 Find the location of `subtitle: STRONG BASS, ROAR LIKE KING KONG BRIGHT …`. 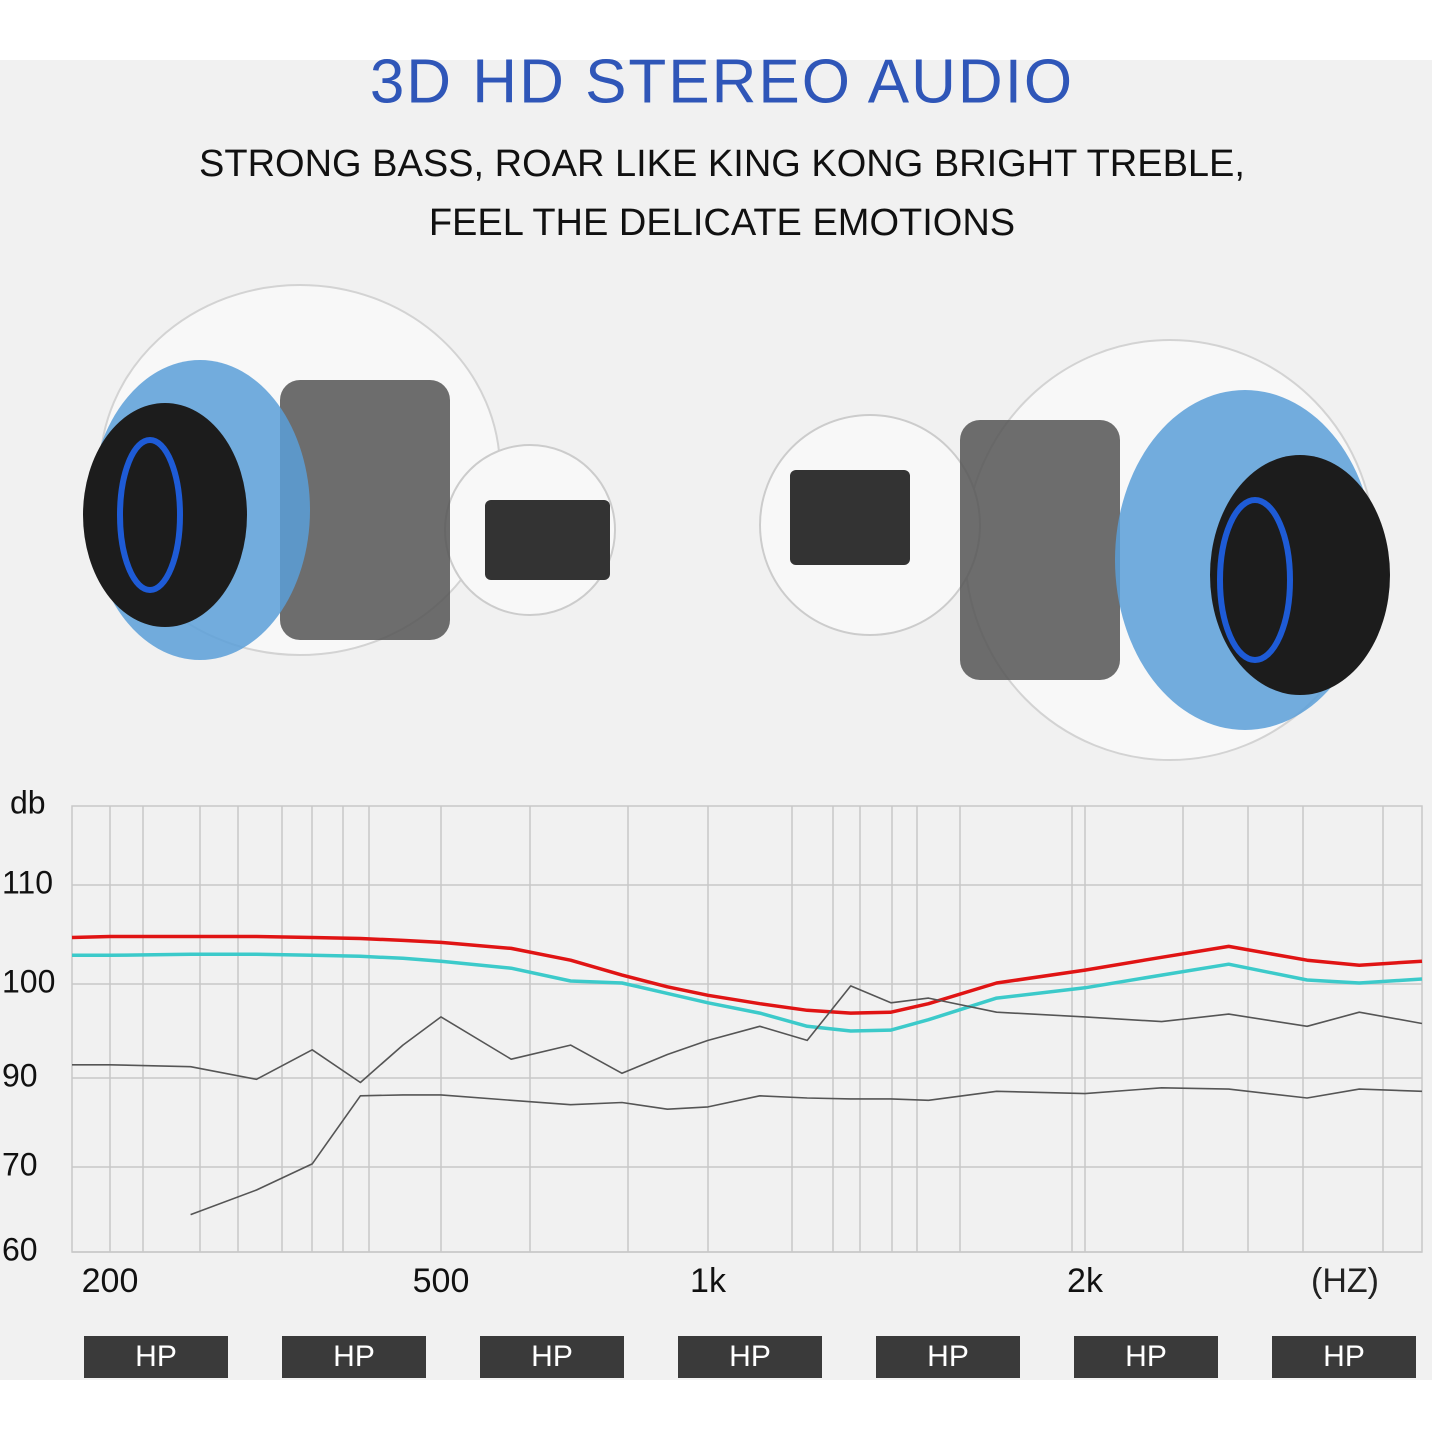

subtitle: STRONG BASS, ROAR LIKE KING KONG BRIGHT … is located at coordinates (722, 164).